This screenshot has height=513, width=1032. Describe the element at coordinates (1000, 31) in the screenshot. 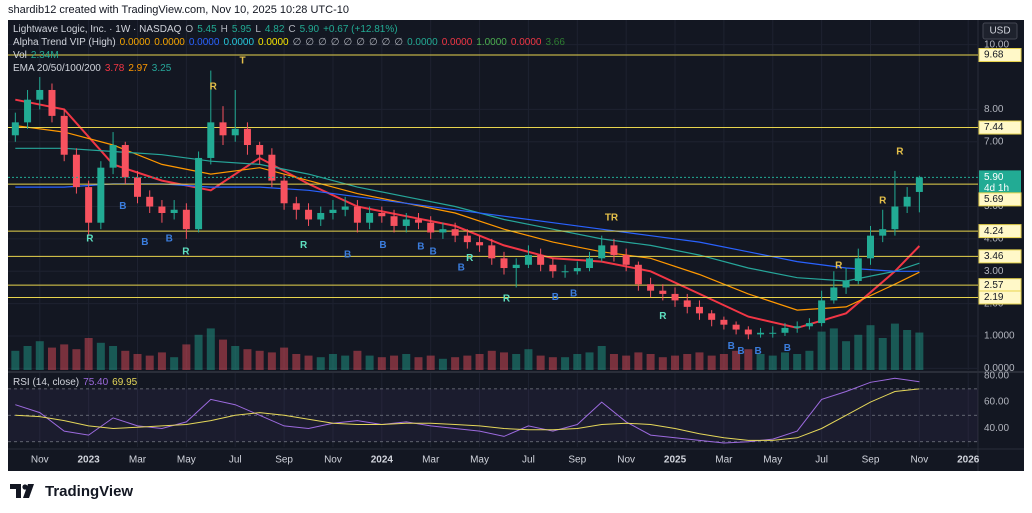

I see `currency-box` at that location.